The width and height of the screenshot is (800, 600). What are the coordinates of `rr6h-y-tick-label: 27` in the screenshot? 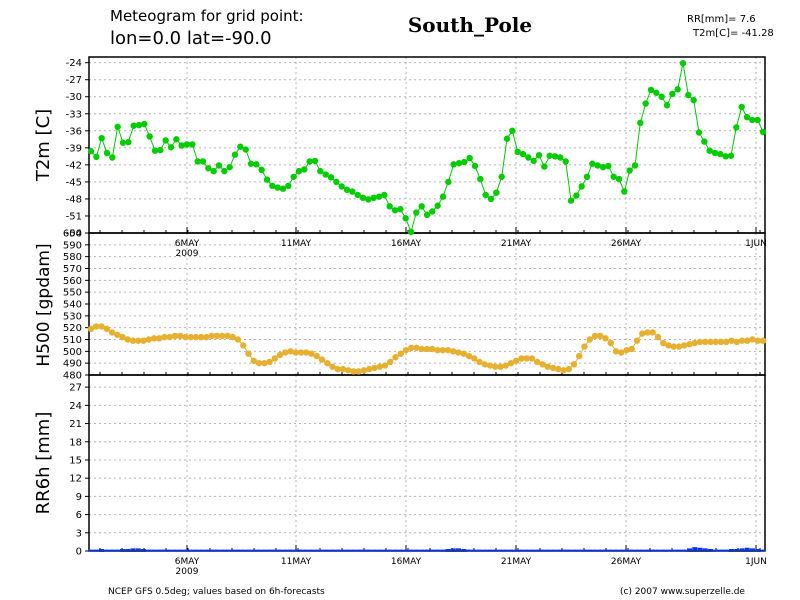 It's located at (75, 388).